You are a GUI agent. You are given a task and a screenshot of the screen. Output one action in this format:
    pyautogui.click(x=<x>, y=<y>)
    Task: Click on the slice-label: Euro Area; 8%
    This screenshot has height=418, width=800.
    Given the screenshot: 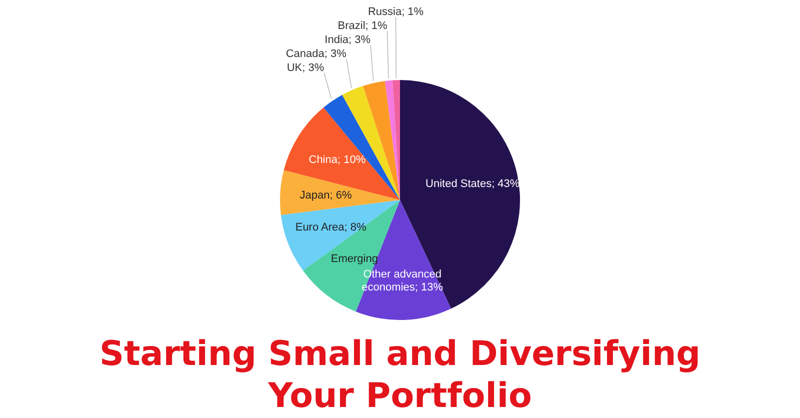 What is the action you would take?
    pyautogui.click(x=331, y=227)
    